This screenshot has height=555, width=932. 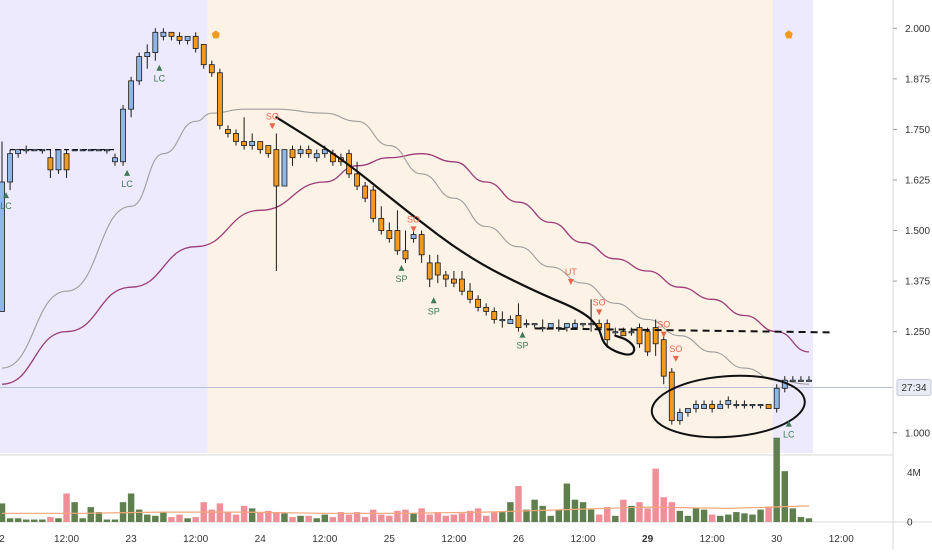 What do you see at coordinates (648, 539) in the screenshot?
I see `time-tick-label: 29` at bounding box center [648, 539].